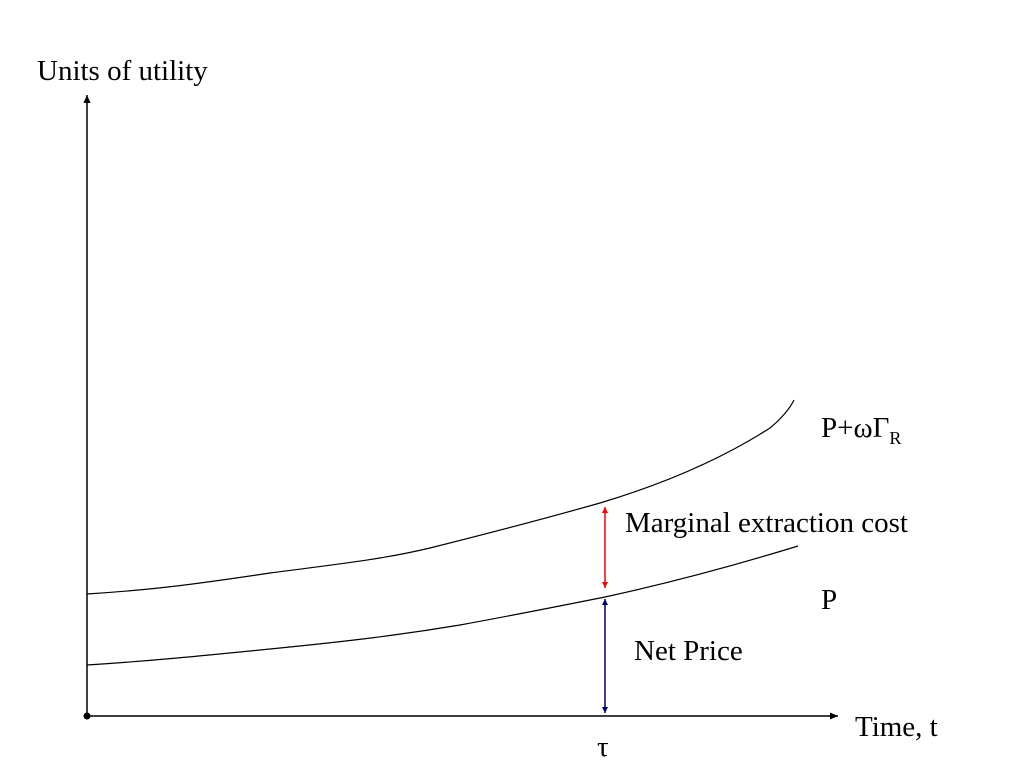  Describe the element at coordinates (896, 727) in the screenshot. I see `x-axis-label: Time, t` at that location.